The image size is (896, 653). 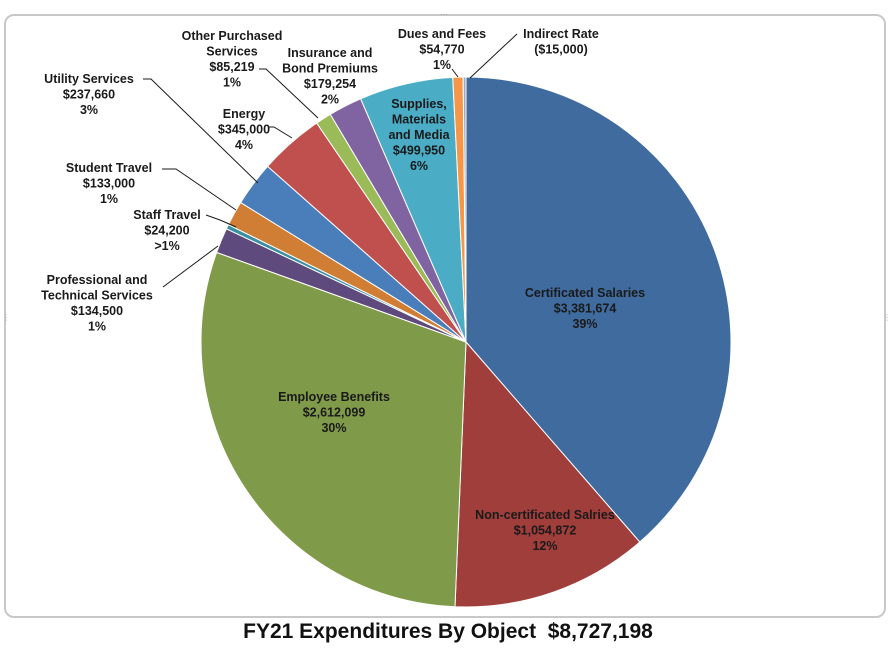 What do you see at coordinates (419, 135) in the screenshot?
I see `data-label-supplies-materials-and-media: Supplies, Materials and Media $499,950 6%` at bounding box center [419, 135].